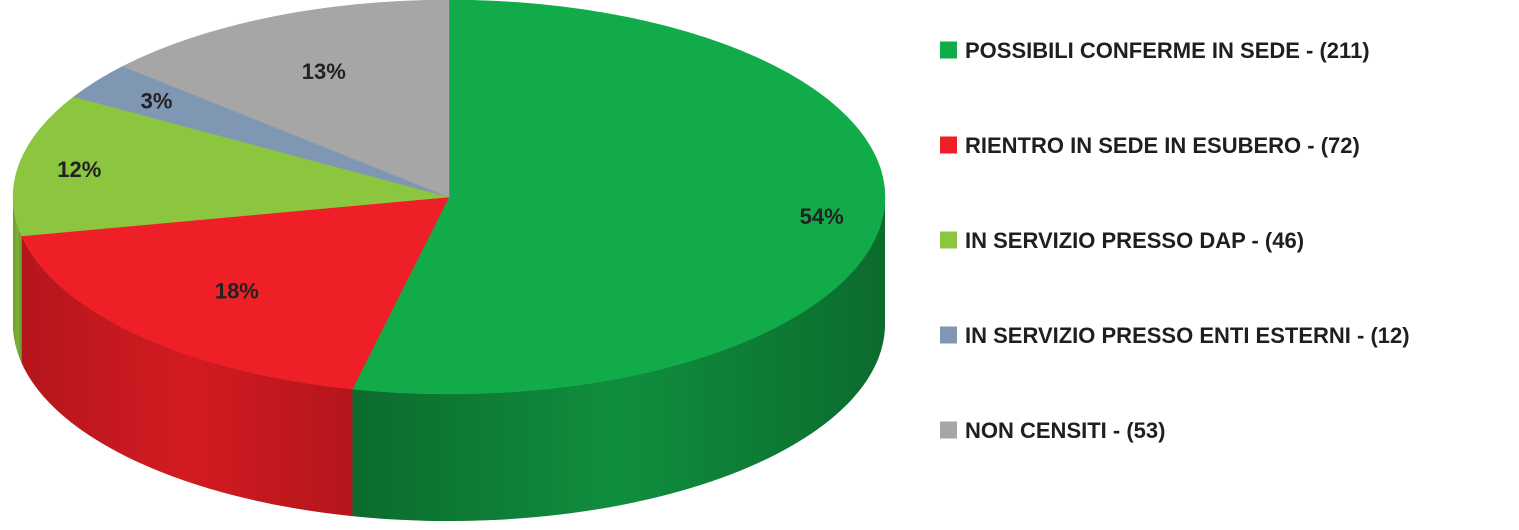 The height and width of the screenshot is (530, 1519). I want to click on pie-label-0: 54%, so click(822, 216).